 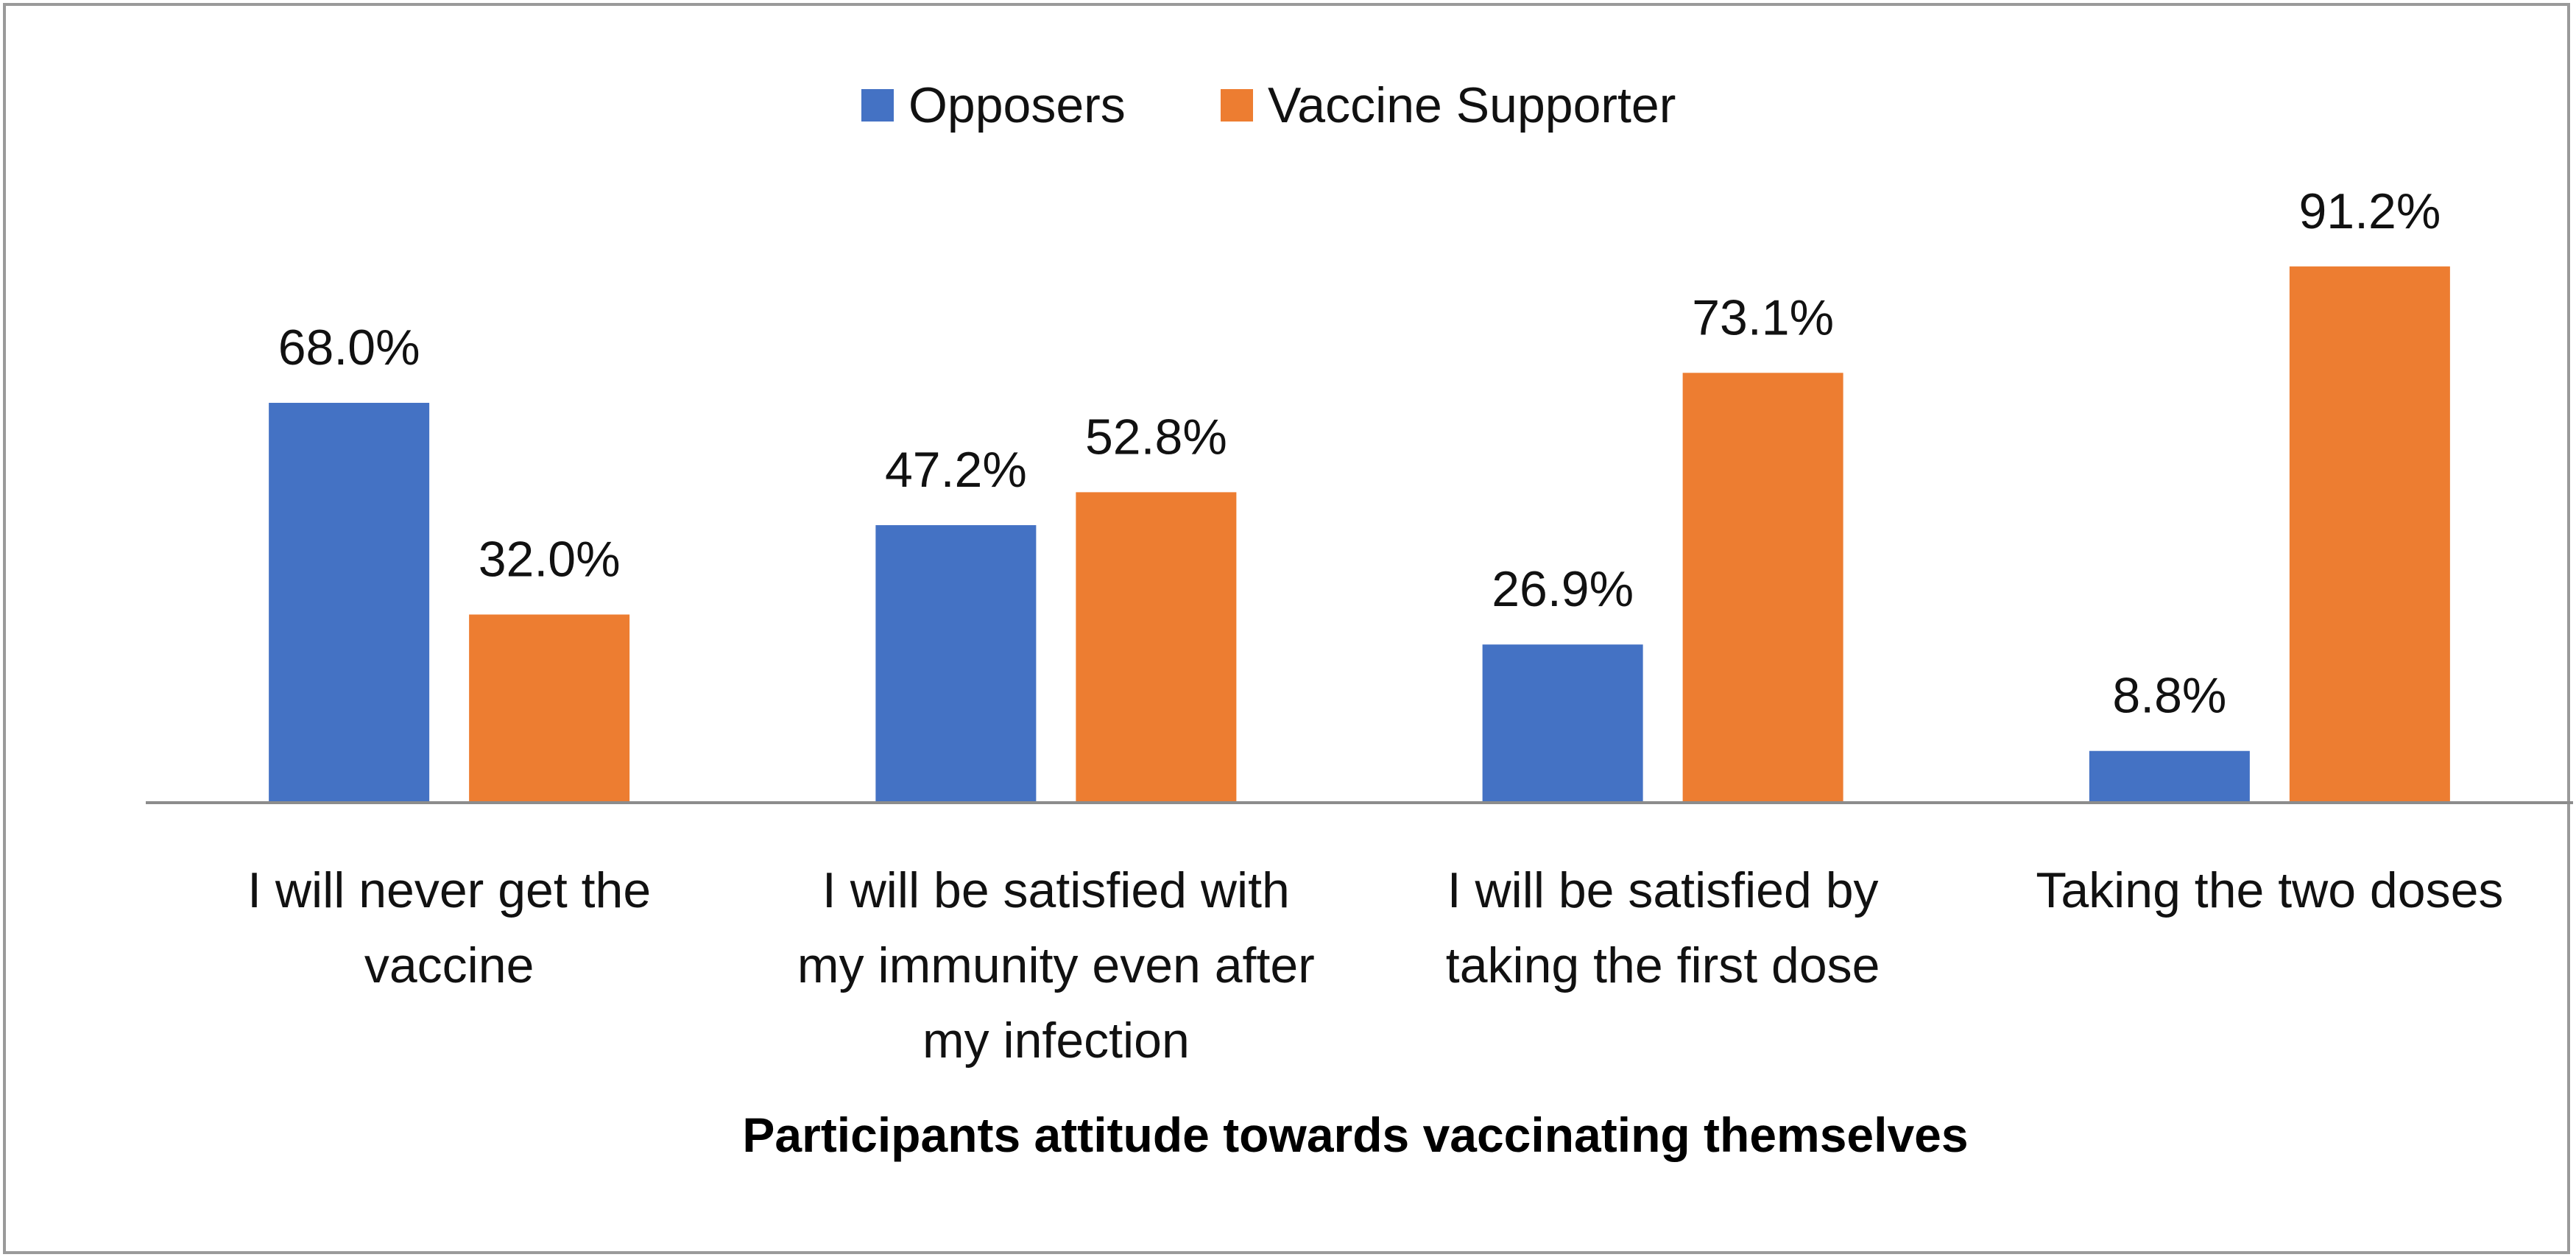 What do you see at coordinates (2269, 890) in the screenshot?
I see `x-tick-label-4-line-1: Taking the two doses` at bounding box center [2269, 890].